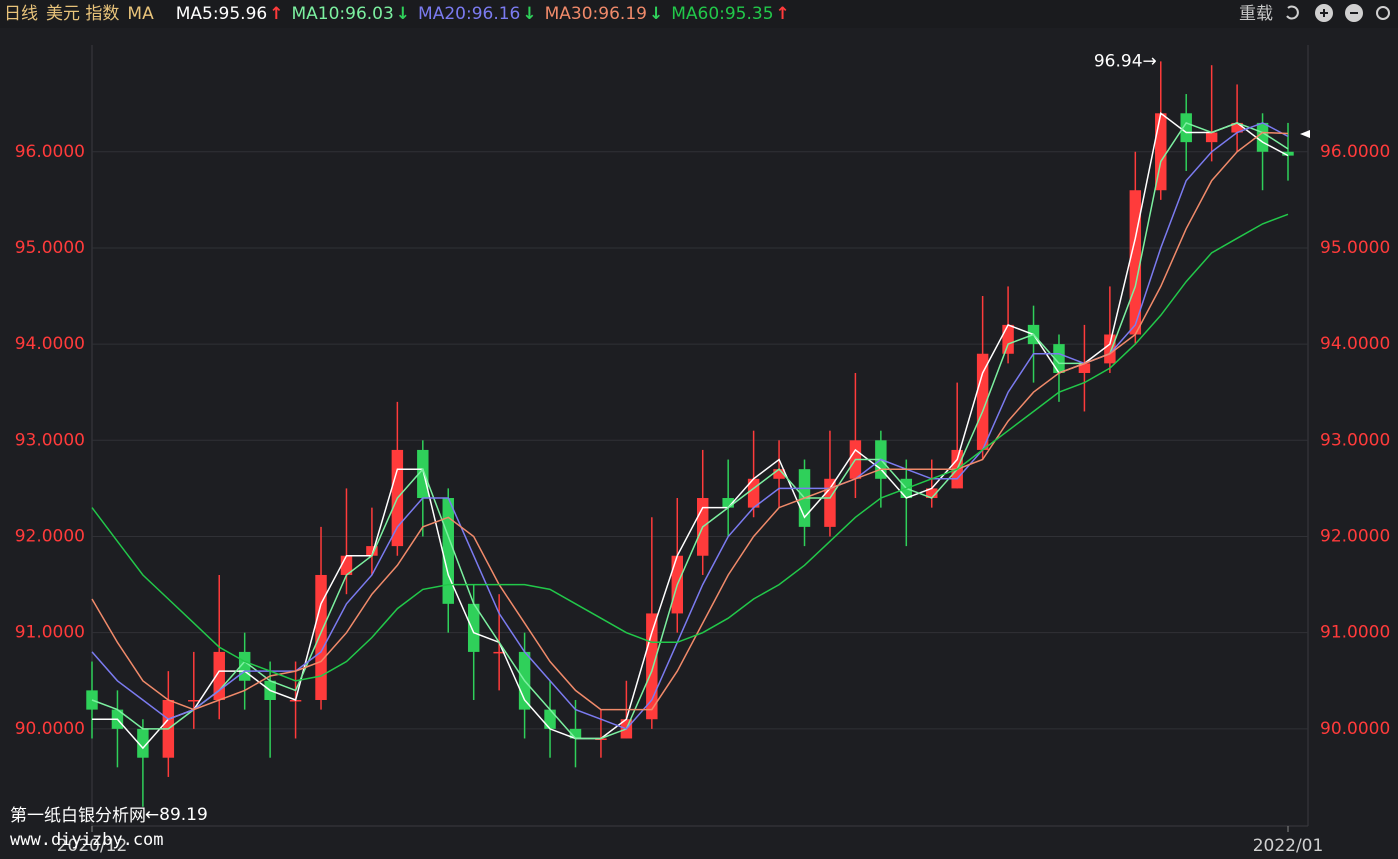 This screenshot has height=859, width=1398. I want to click on y-tick-label-right: 93.0000, so click(1355, 440).